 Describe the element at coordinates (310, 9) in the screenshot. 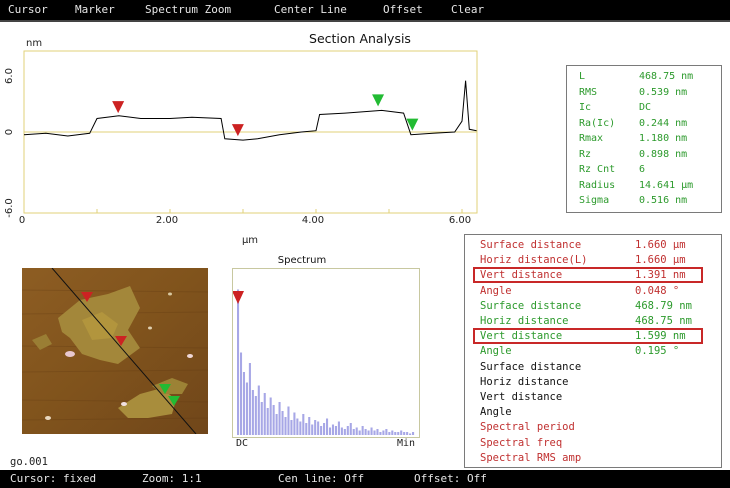

I see `menu-center-line: Center Line` at that location.